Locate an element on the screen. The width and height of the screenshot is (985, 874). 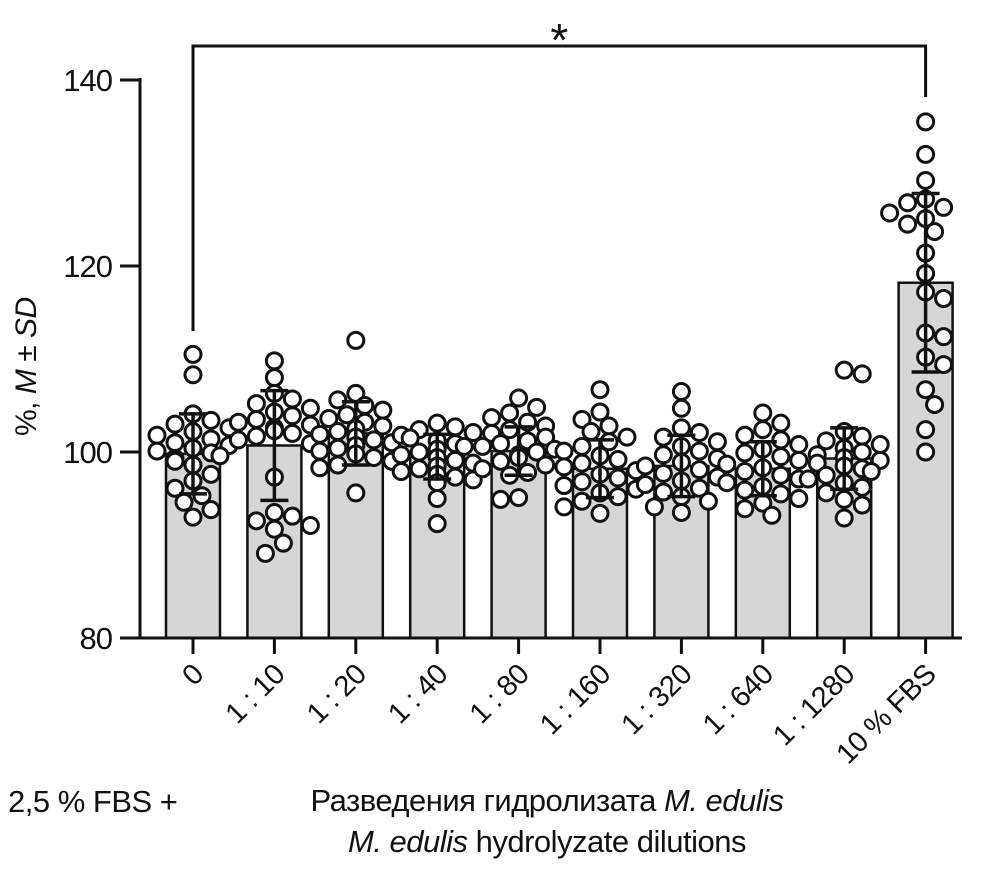
x-axis-title-en-italic: M. edulis is located at coordinates (407, 841).